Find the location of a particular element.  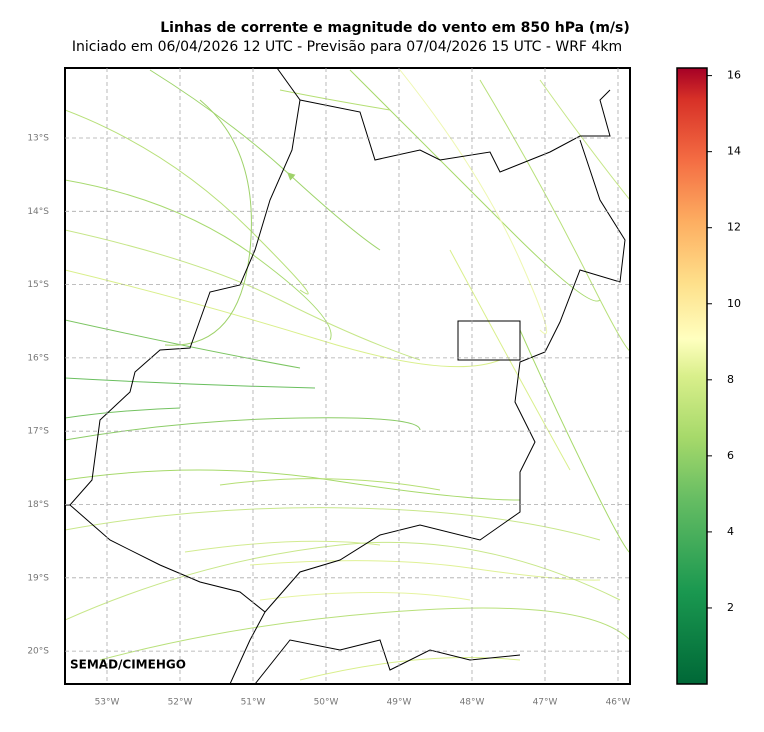

lon-label: 52°W is located at coordinates (180, 703).